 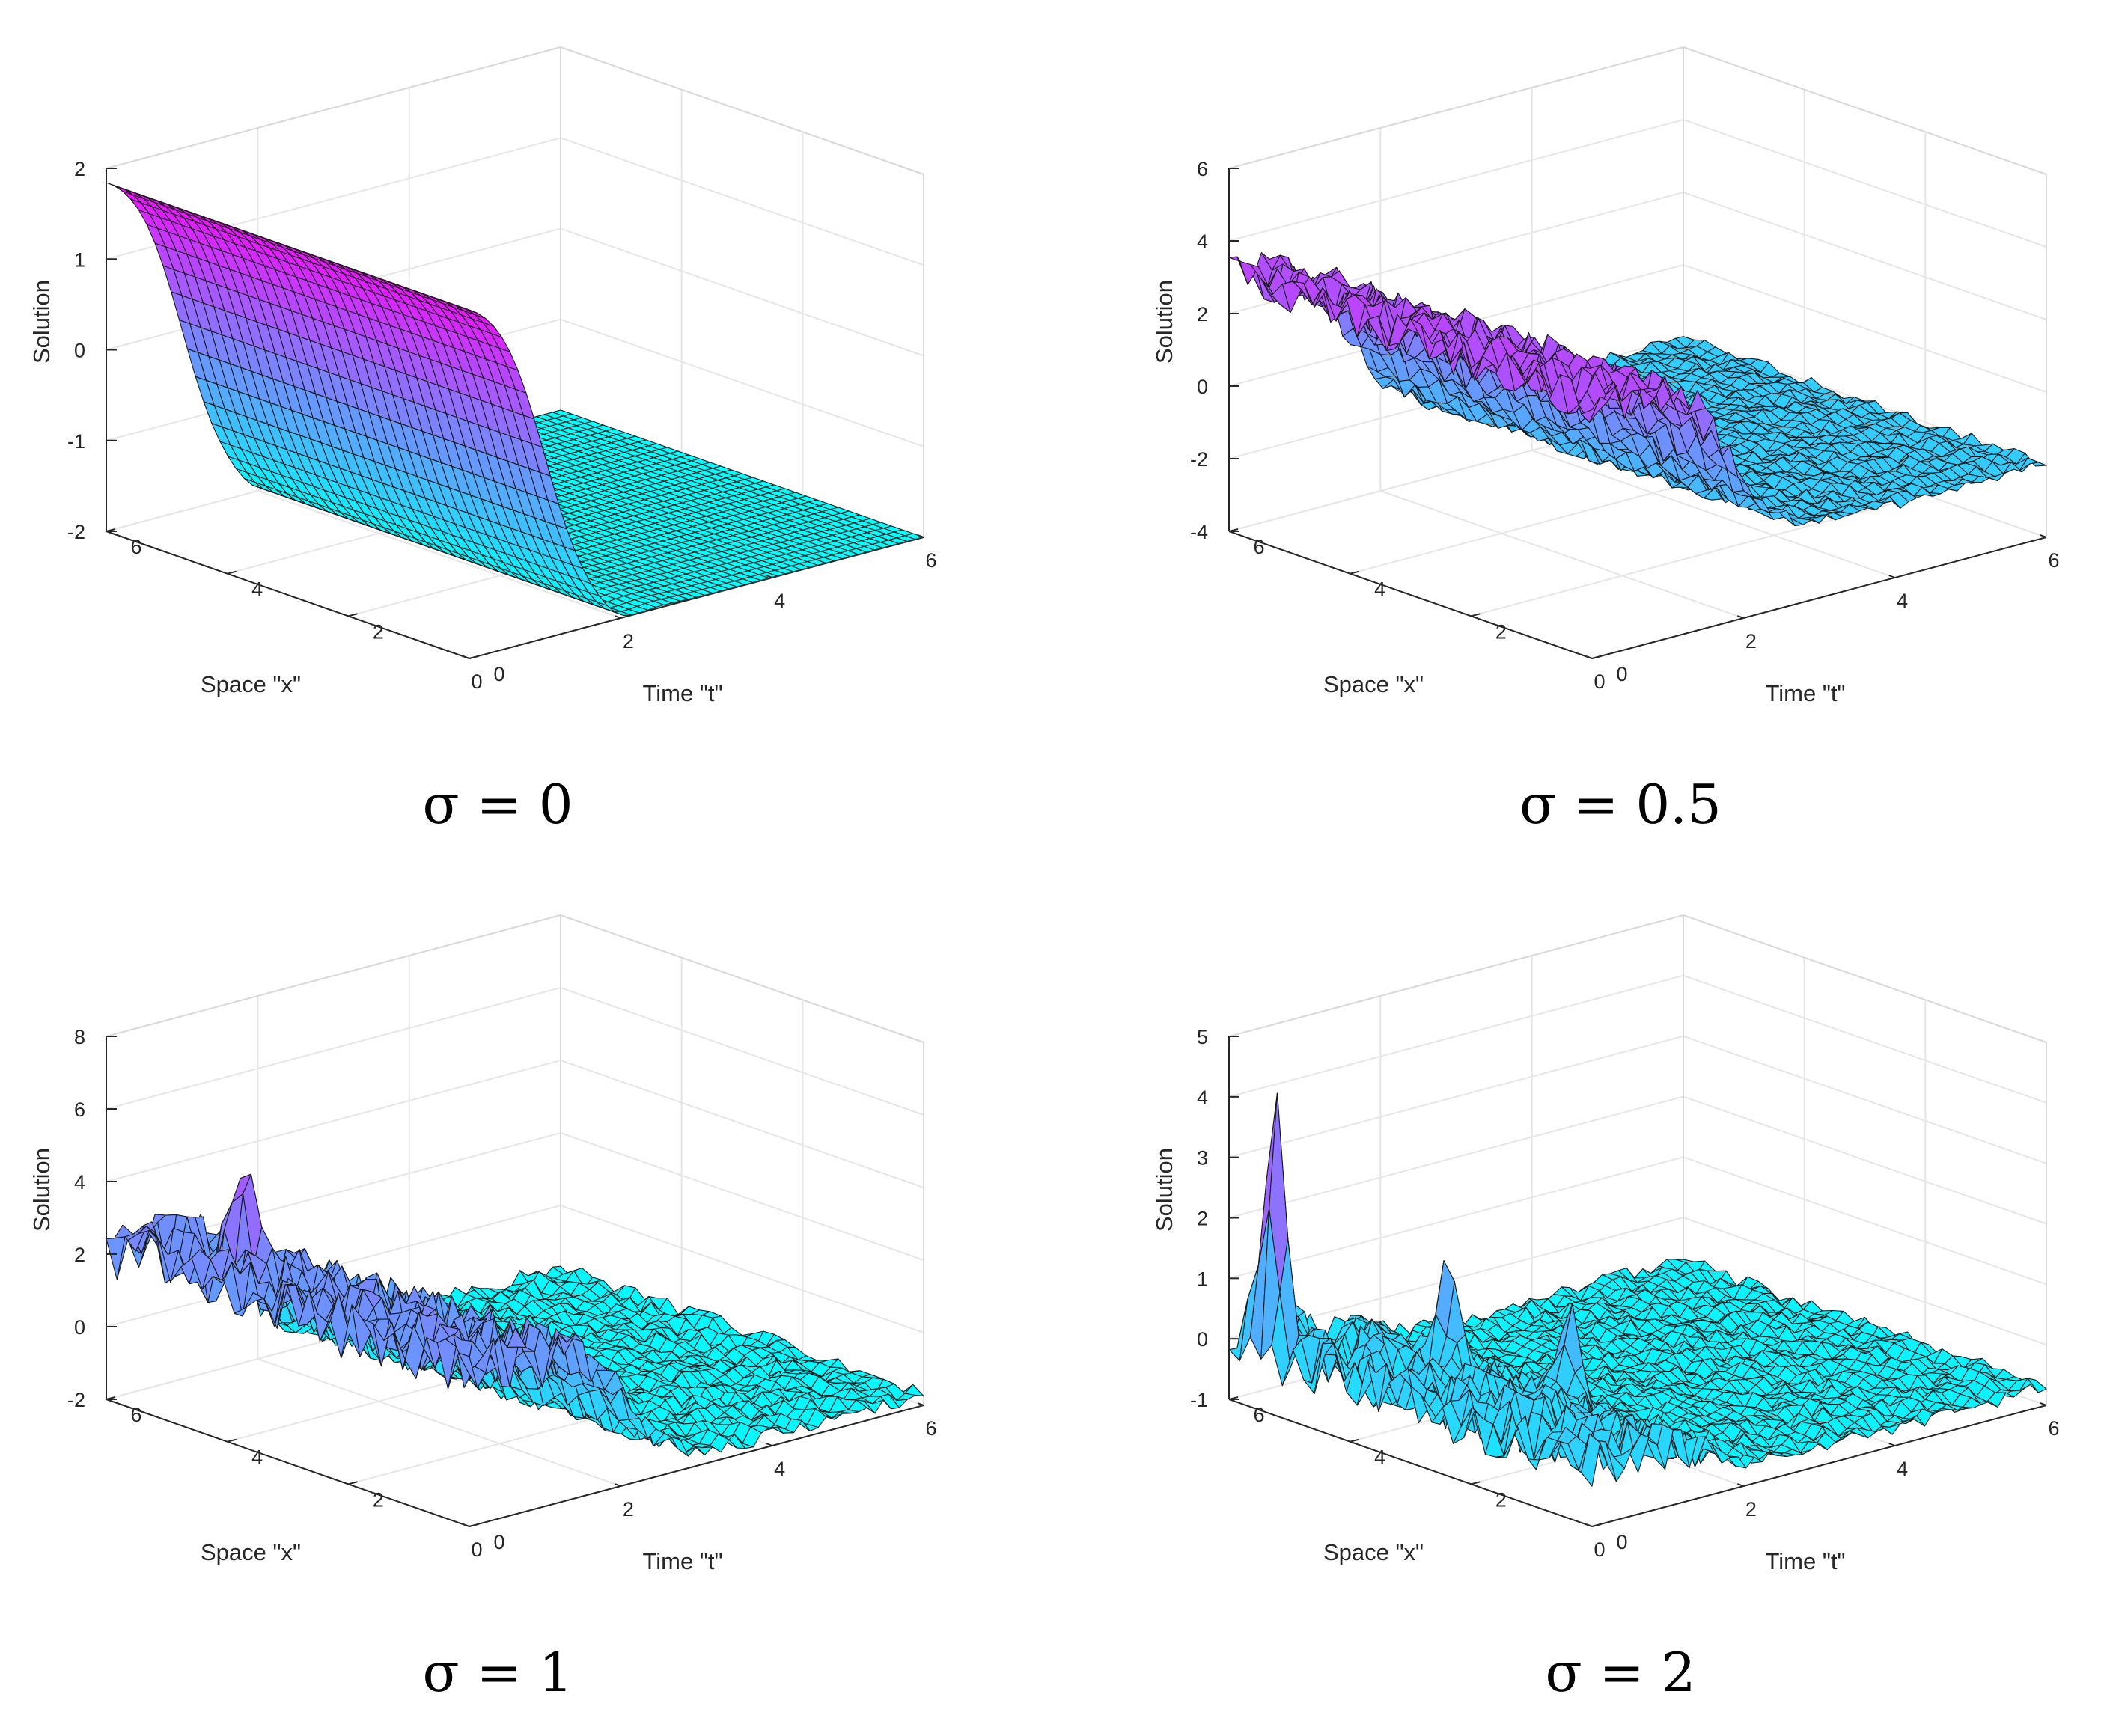 I want to click on back-wall-t, so click(x=742, y=1160).